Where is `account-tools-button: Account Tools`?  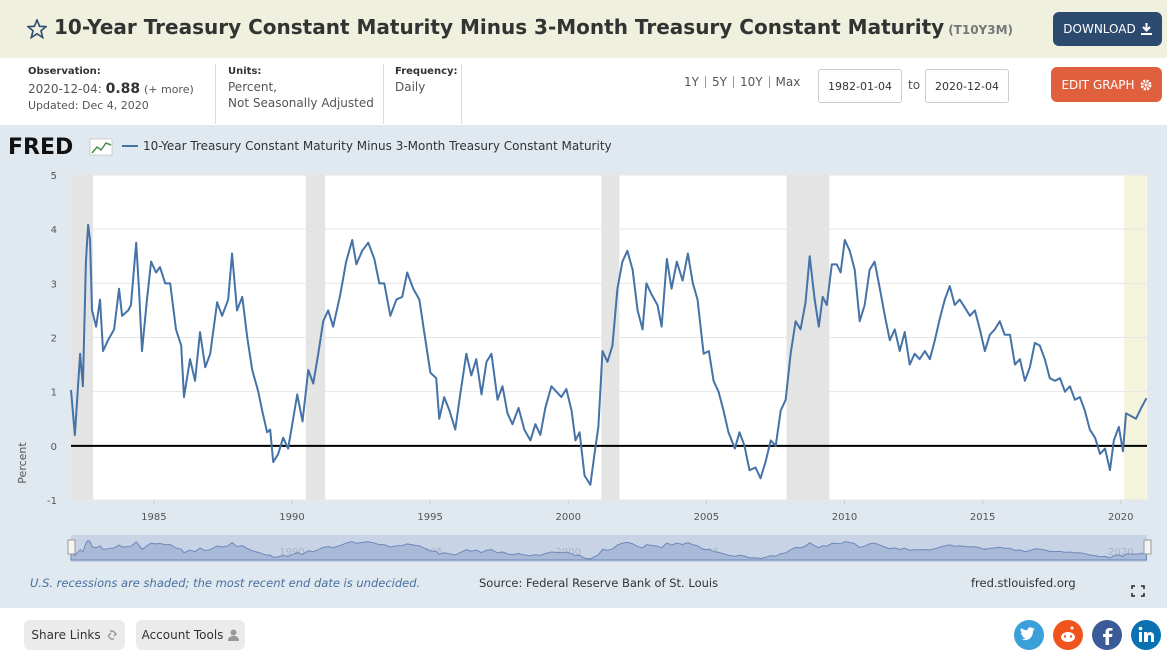 account-tools-button: Account Tools is located at coordinates (190, 635).